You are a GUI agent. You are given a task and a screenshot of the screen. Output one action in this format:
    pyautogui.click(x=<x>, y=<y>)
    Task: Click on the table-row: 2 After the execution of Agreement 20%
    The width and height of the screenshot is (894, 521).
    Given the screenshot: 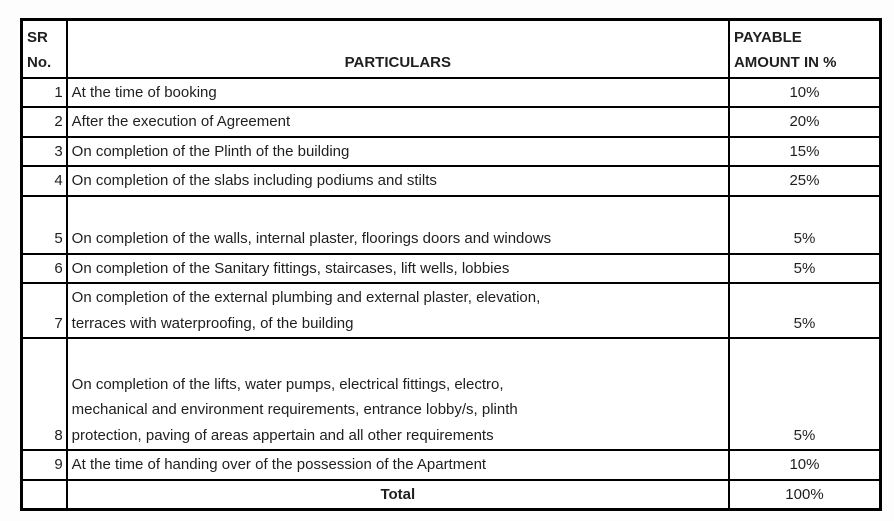 What is the action you would take?
    pyautogui.click(x=451, y=122)
    